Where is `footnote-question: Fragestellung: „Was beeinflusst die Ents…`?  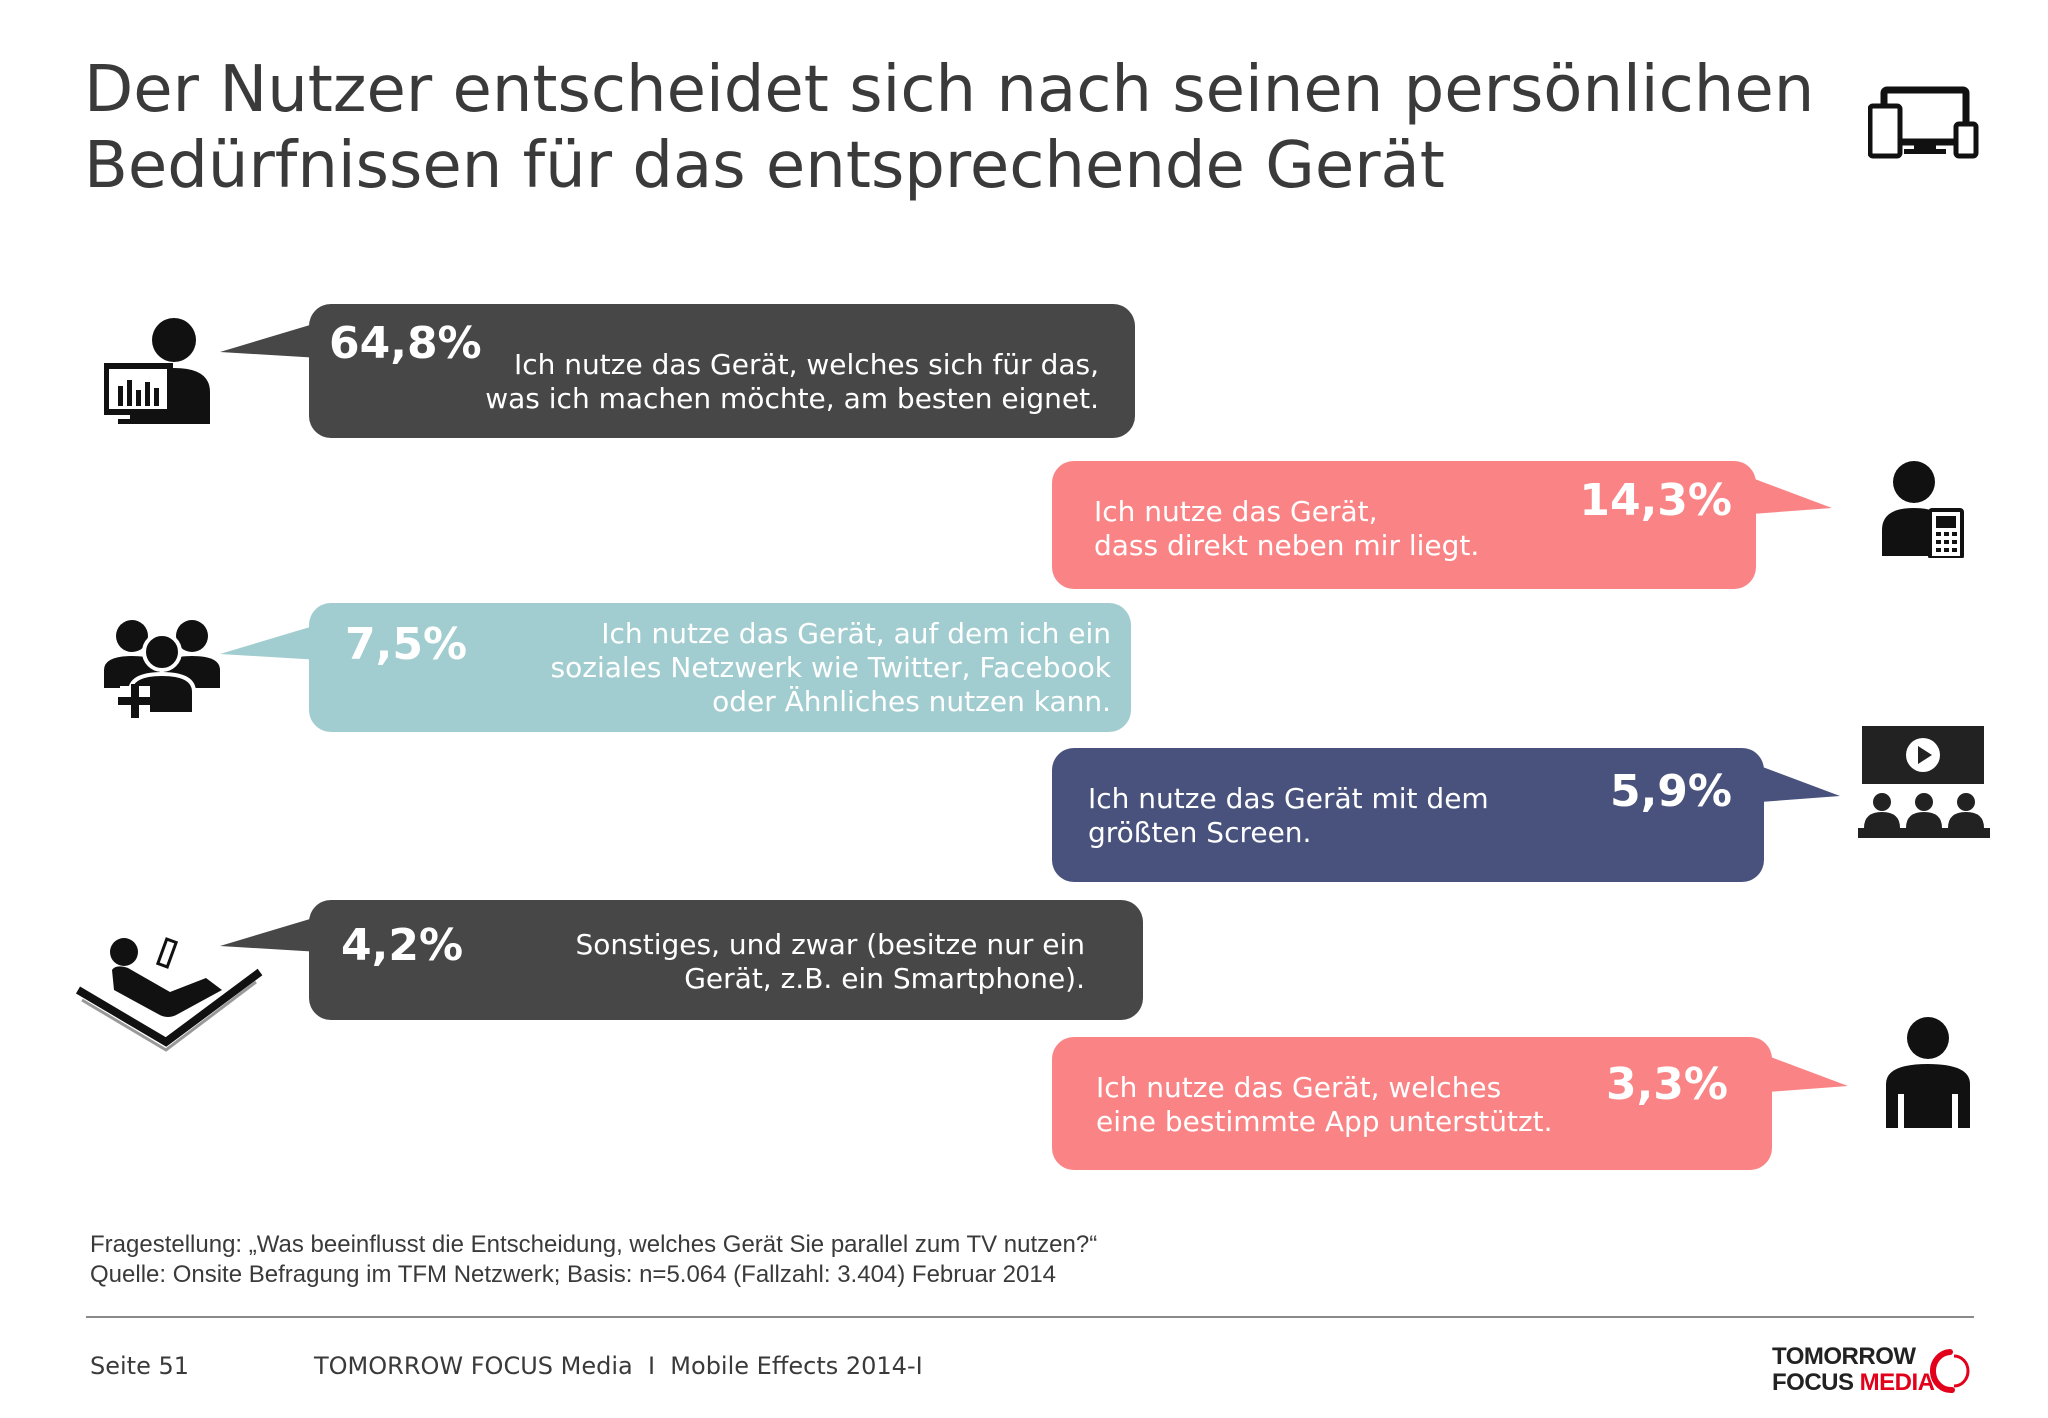 footnote-question: Fragestellung: „Was beeinflusst die Ents… is located at coordinates (594, 1244).